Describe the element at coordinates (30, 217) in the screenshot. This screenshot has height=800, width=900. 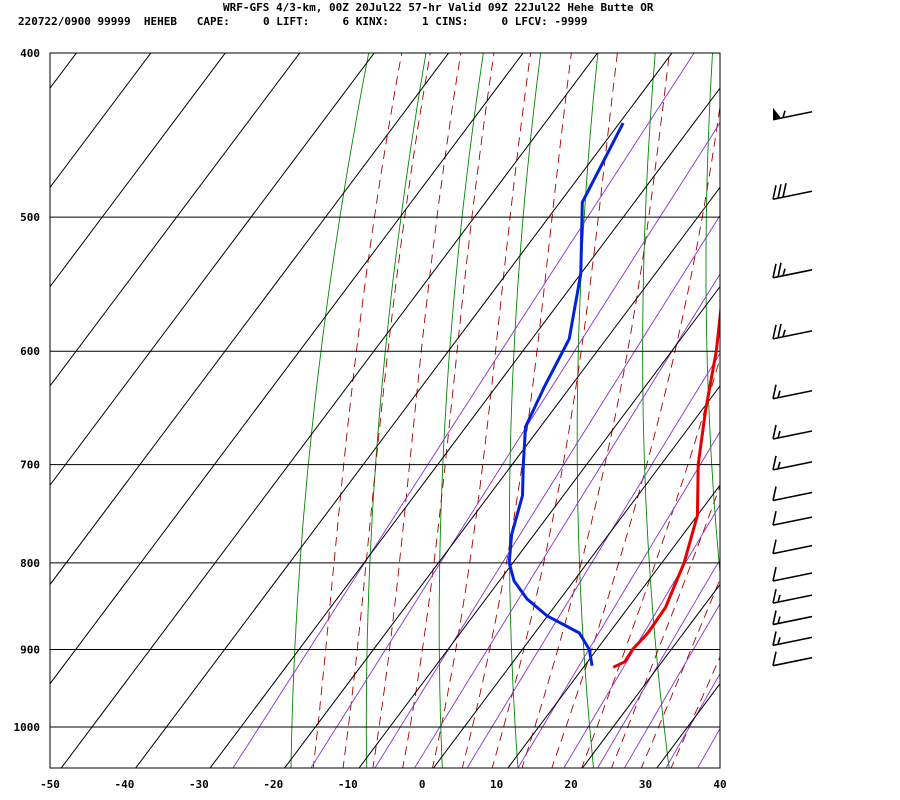
I see `pressure-tick-label: 500` at that location.